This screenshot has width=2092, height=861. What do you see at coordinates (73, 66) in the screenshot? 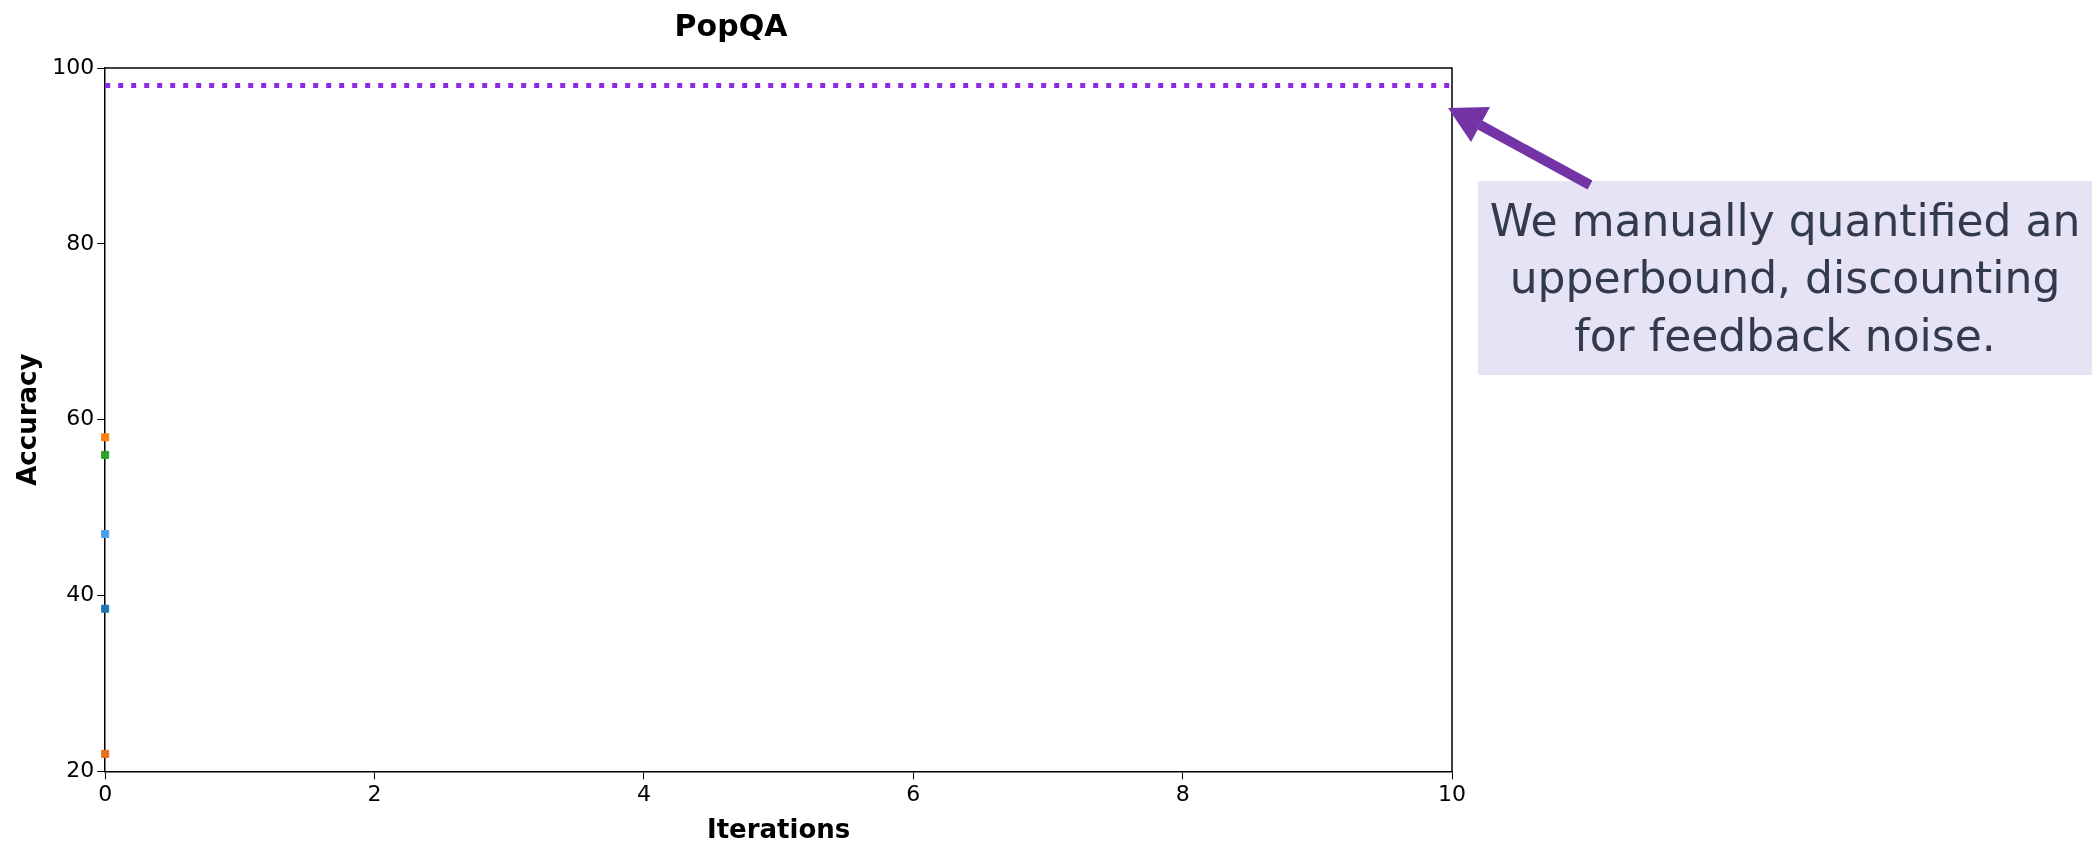
I see `y-tick-label: 100` at bounding box center [73, 66].